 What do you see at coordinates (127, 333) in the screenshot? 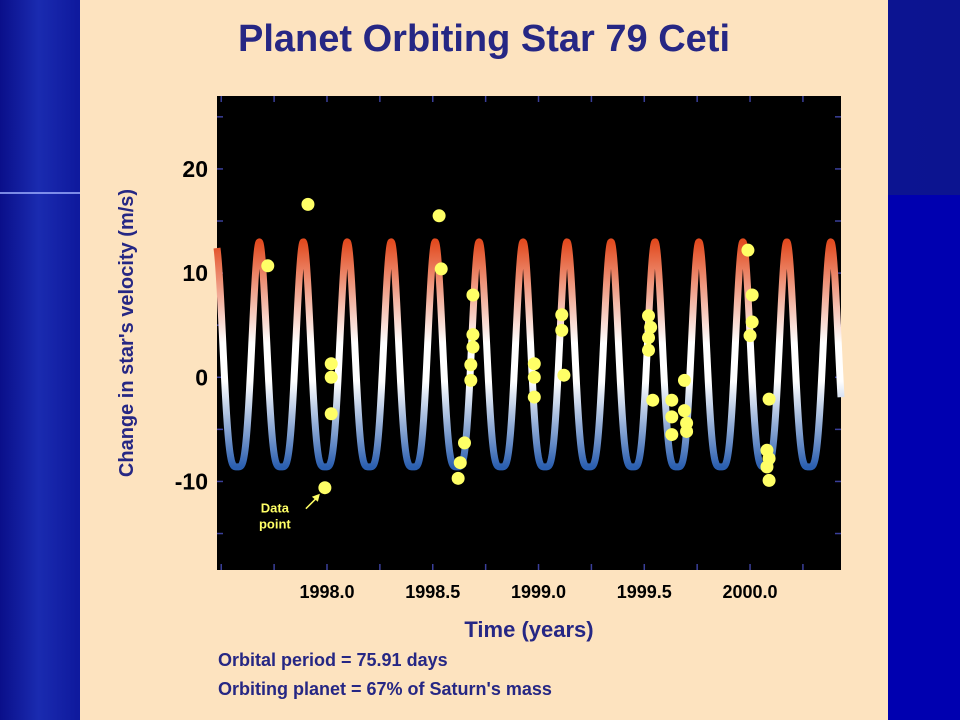
I see `y-axis-label: Change in star's velocity (m/s)` at bounding box center [127, 333].